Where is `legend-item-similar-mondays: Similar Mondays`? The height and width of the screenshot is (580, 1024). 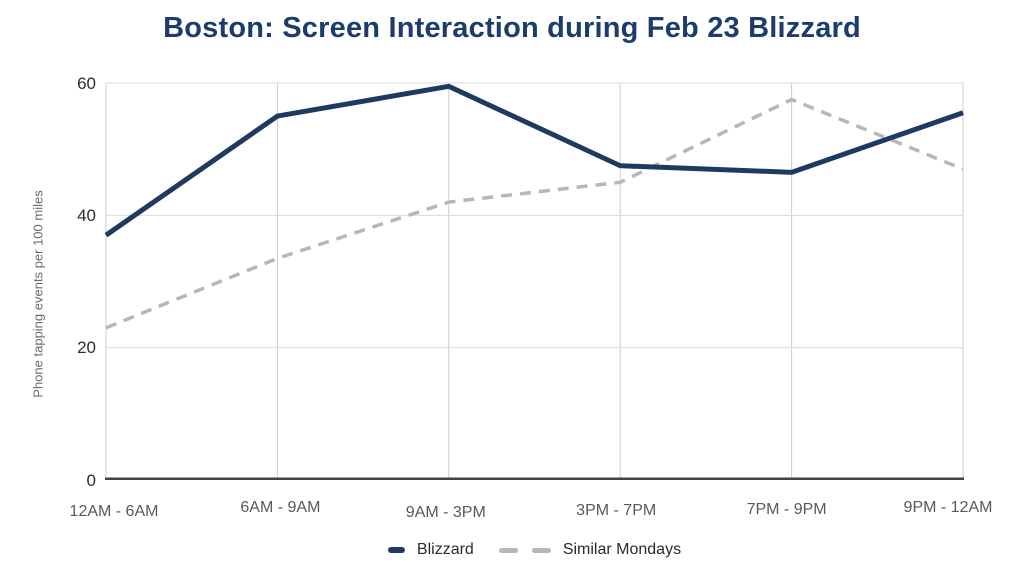 legend-item-similar-mondays: Similar Mondays is located at coordinates (590, 550).